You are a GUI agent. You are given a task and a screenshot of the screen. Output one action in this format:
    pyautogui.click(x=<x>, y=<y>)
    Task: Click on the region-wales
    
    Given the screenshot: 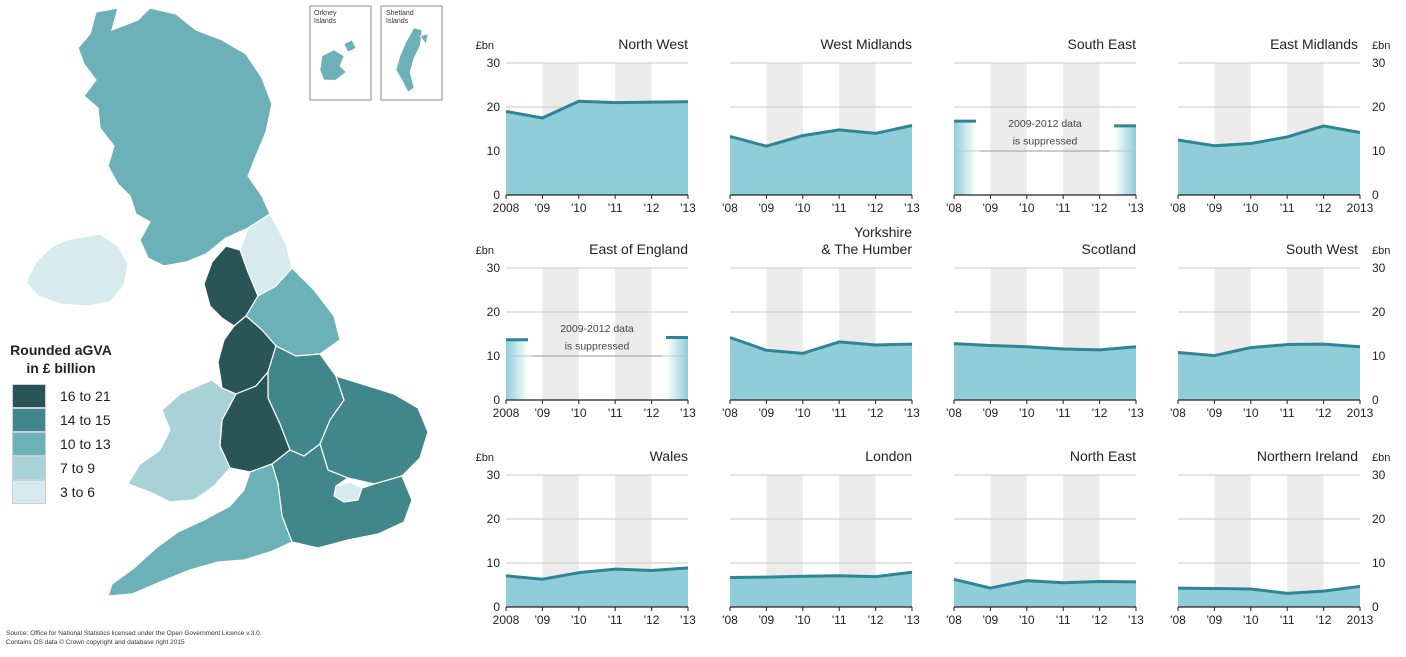 What is the action you would take?
    pyautogui.click(x=182, y=441)
    